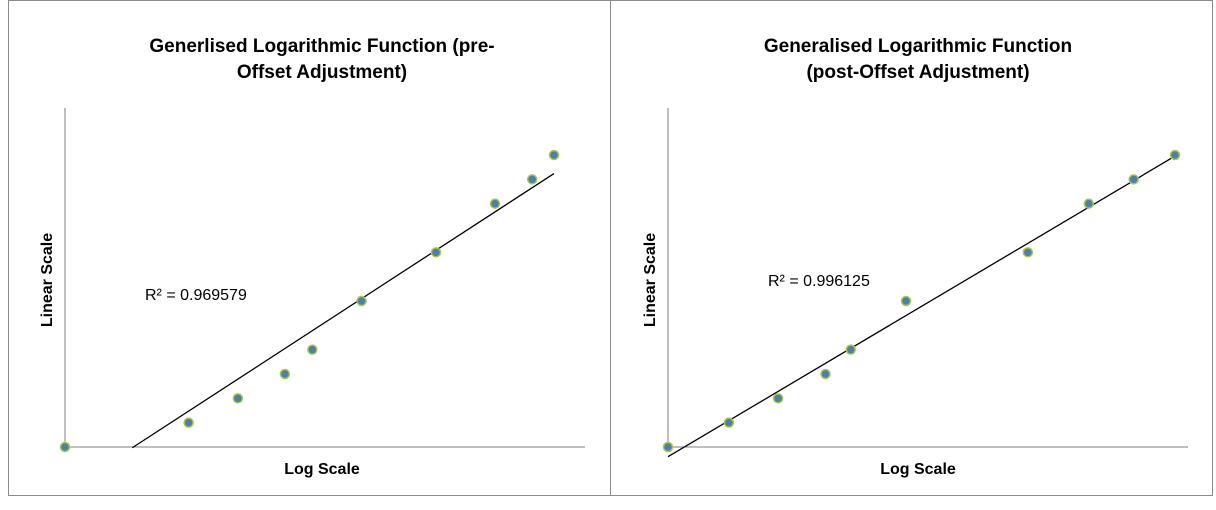 This screenshot has width=1216, height=510. I want to click on left-r-squared-annotation: R² = 0.969579, so click(196, 295).